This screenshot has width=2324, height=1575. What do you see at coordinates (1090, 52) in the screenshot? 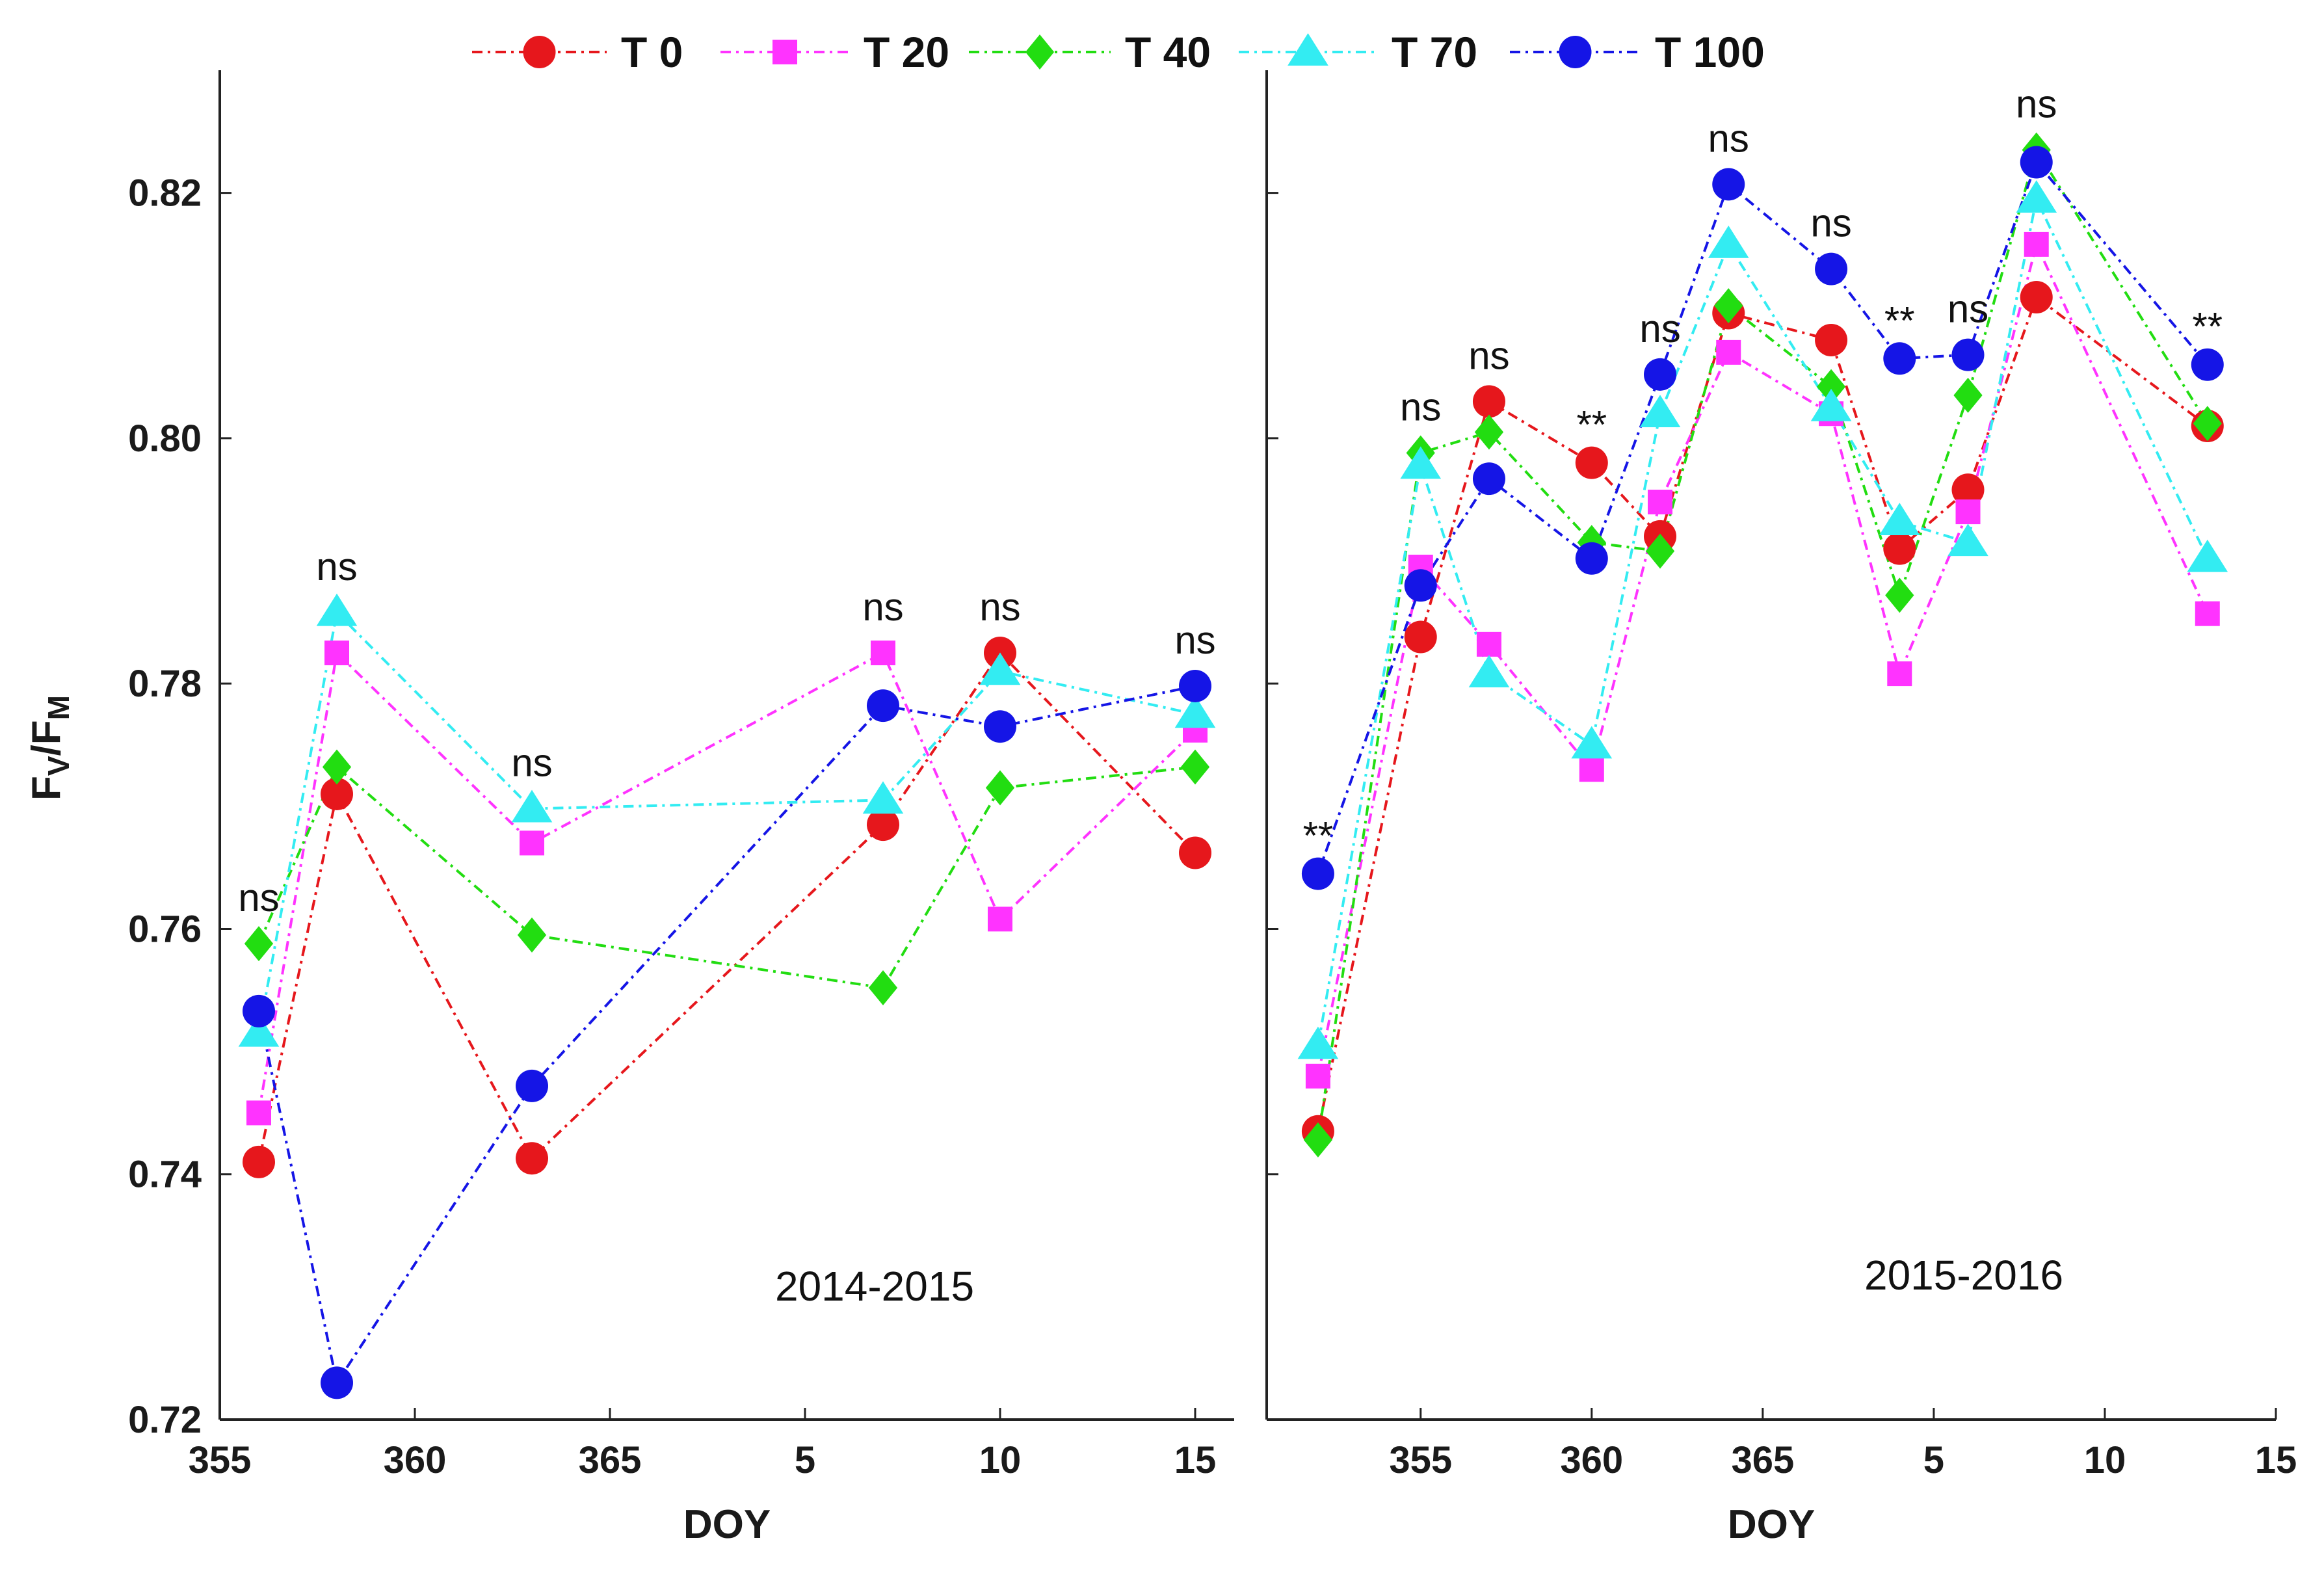
I see `legend-item-t-40: T 40` at bounding box center [1090, 52].